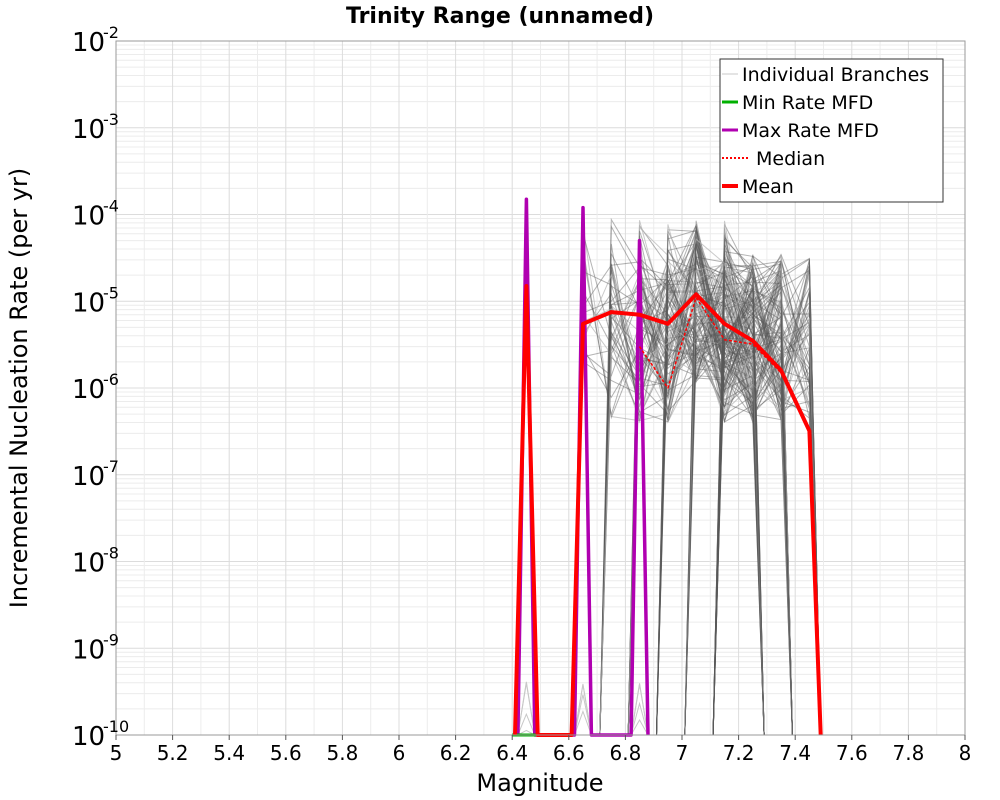  Describe the element at coordinates (569, 753) in the screenshot. I see `x-tick-label: 6.6` at that location.